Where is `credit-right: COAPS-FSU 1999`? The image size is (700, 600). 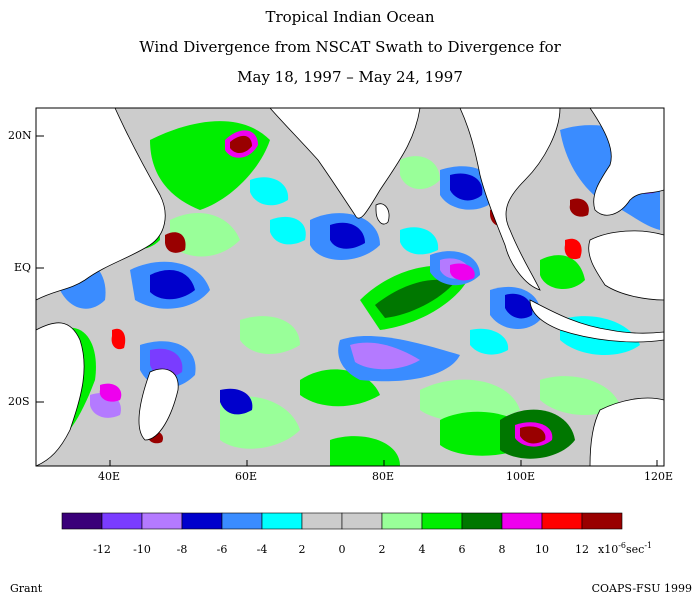 credit-right: COAPS-FSU 1999 is located at coordinates (641, 588).